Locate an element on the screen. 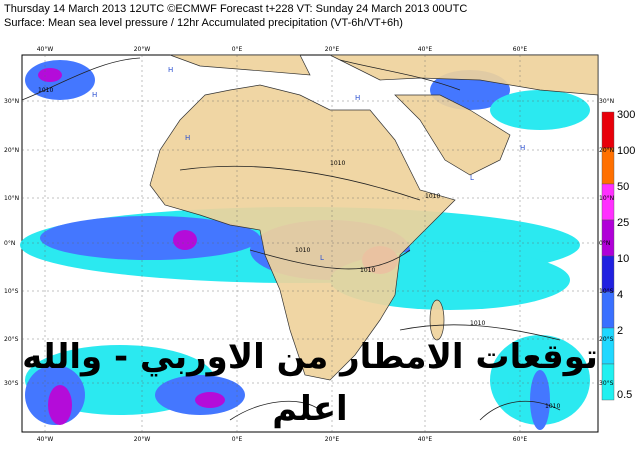 This screenshot has width=640, height=450. colorbar-label: 4 is located at coordinates (620, 295).